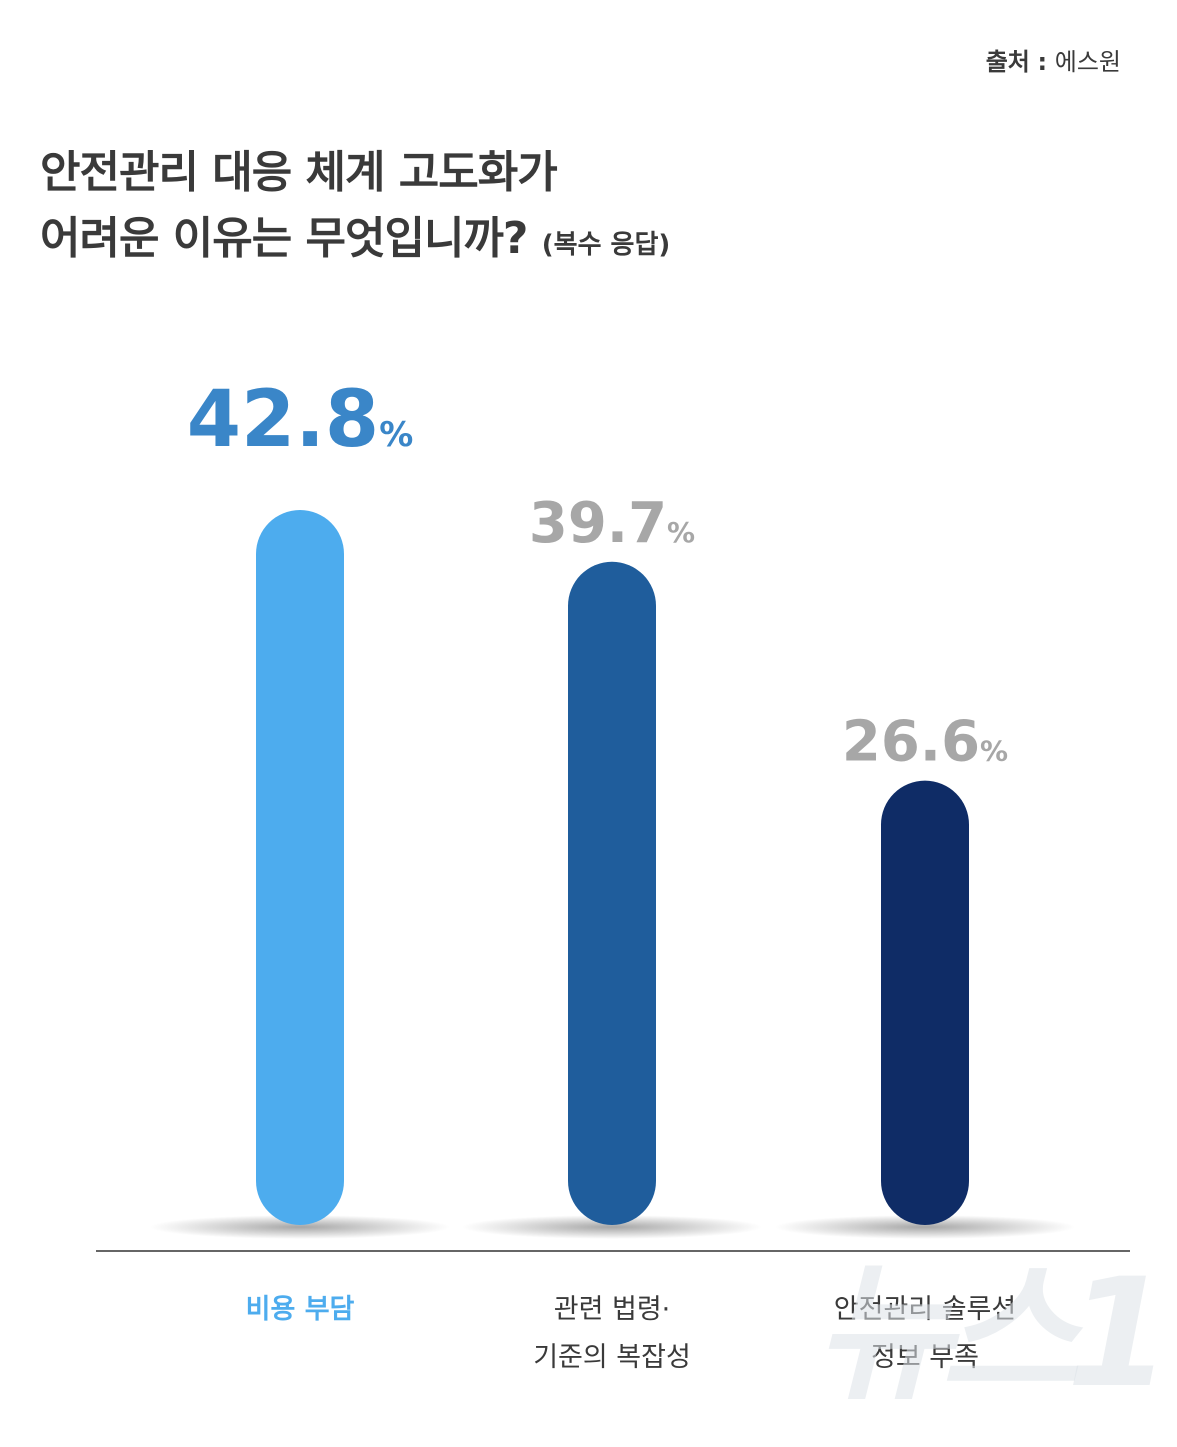 The height and width of the screenshot is (1447, 1177). I want to click on category-label-1: 비용 부담, so click(300, 1309).